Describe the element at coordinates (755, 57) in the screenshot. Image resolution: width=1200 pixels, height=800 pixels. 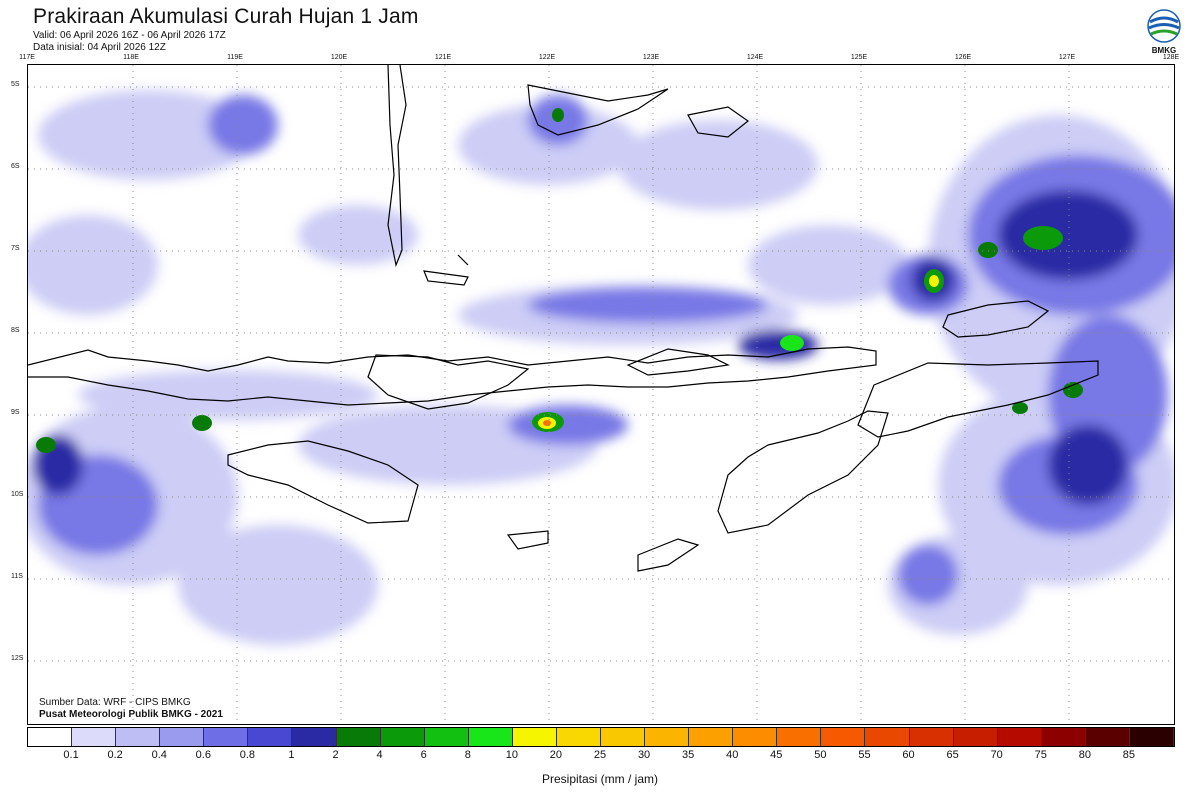
I see `lon-tick-label: 124E` at that location.